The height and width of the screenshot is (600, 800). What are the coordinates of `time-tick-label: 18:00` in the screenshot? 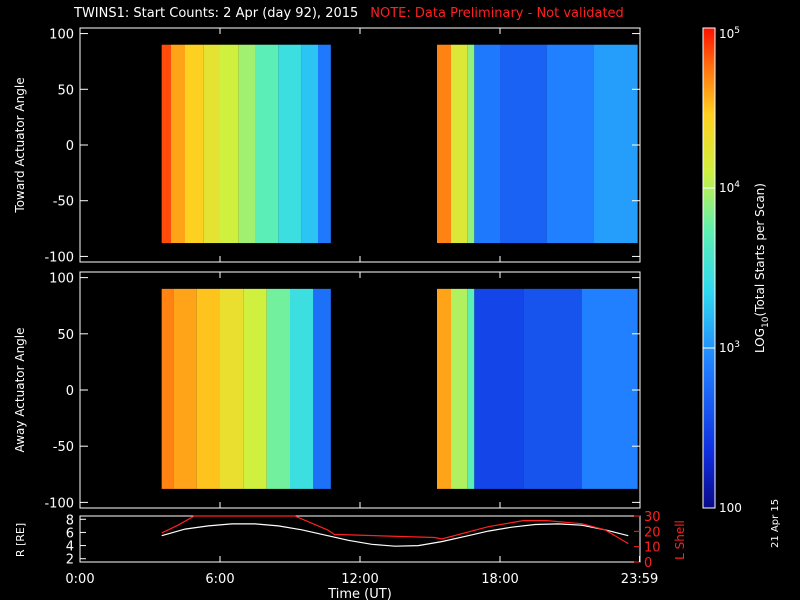 It's located at (499, 579).